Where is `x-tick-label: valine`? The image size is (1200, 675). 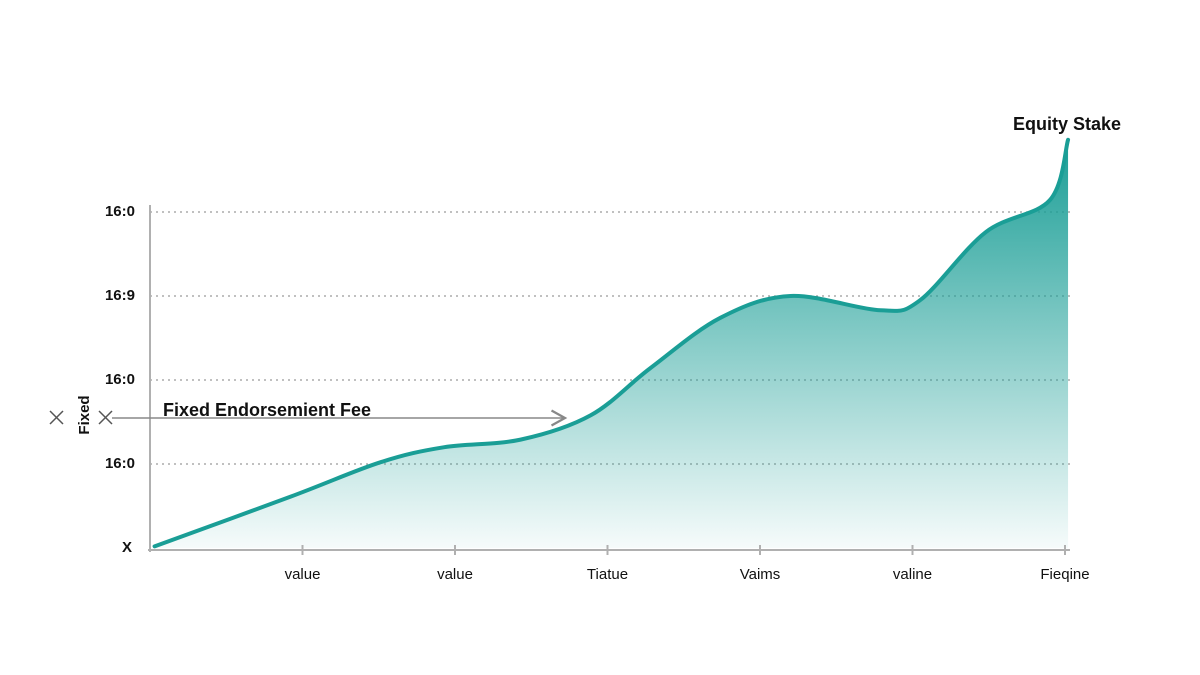 x-tick-label: valine is located at coordinates (912, 574).